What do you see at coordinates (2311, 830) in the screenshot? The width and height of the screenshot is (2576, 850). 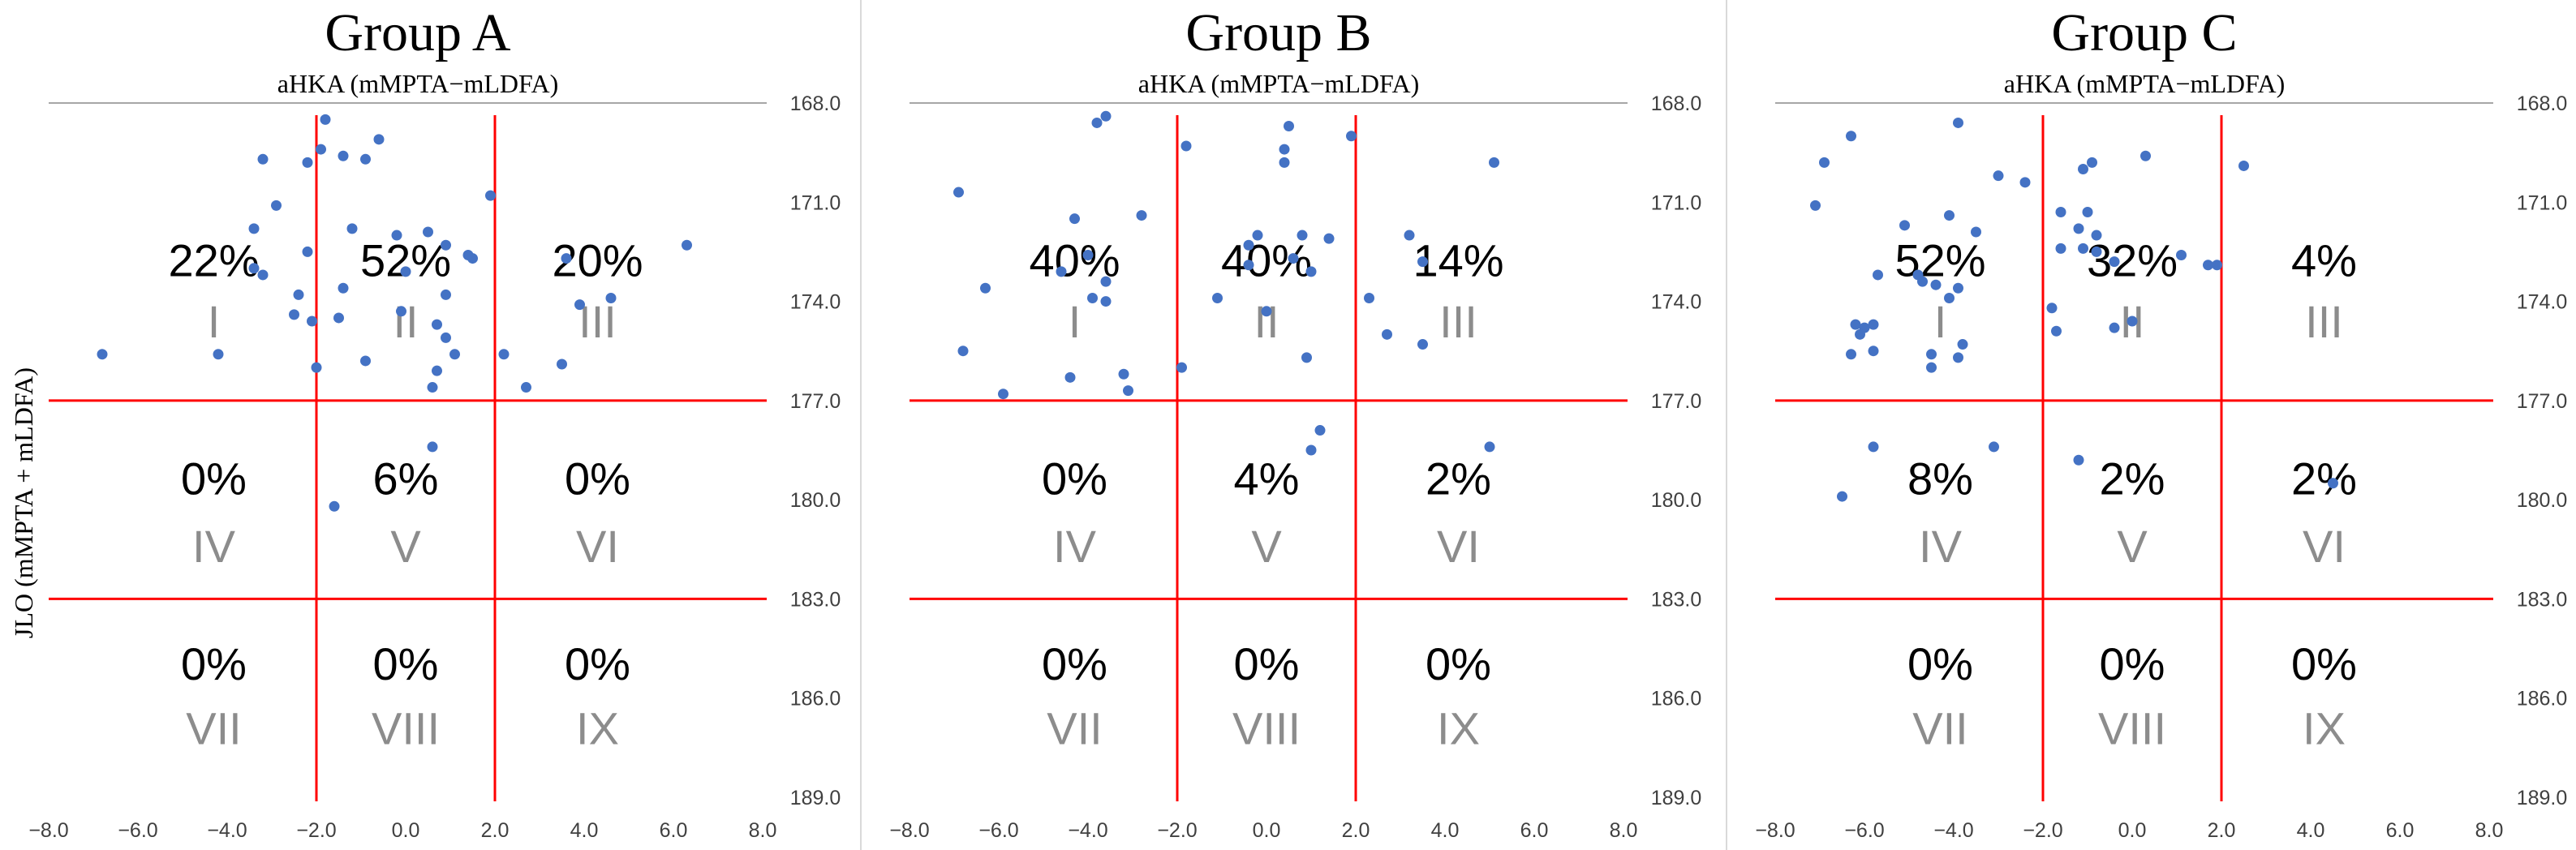 I see `x-tick-label: 4.0` at bounding box center [2311, 830].